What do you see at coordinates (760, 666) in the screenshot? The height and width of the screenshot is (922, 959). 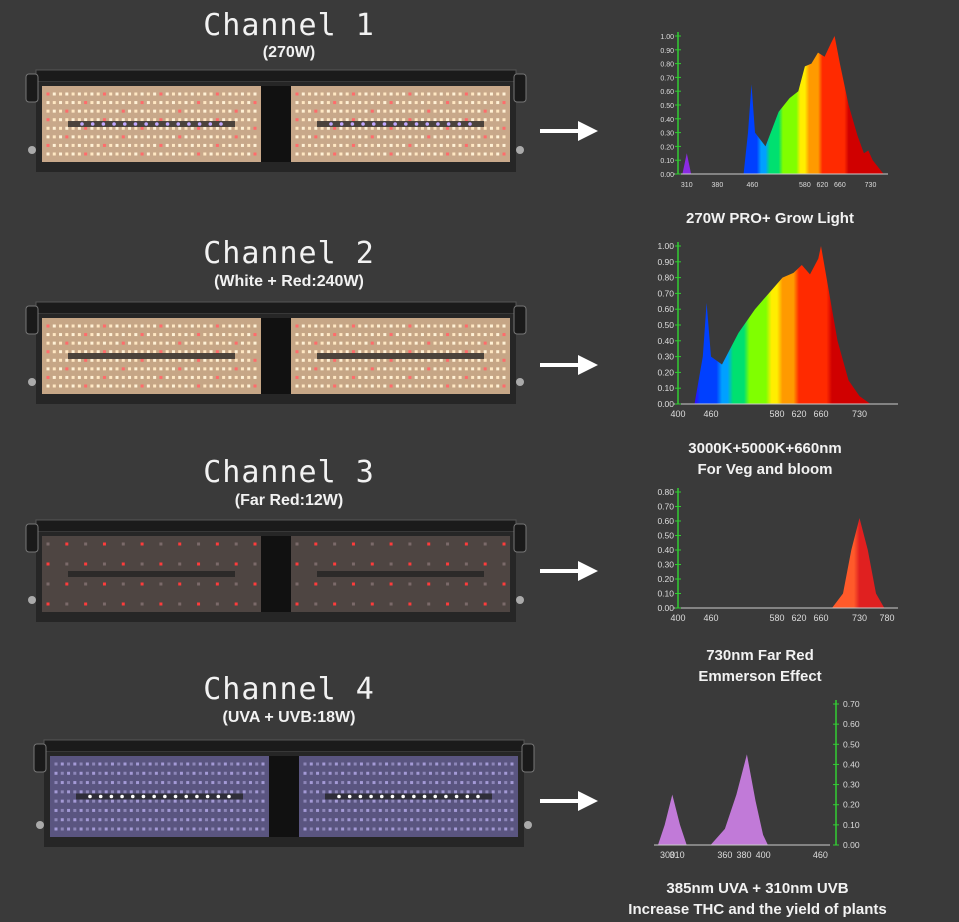 I see `channel-3-caption: 730nm Far Red Emmerson Effect` at bounding box center [760, 666].